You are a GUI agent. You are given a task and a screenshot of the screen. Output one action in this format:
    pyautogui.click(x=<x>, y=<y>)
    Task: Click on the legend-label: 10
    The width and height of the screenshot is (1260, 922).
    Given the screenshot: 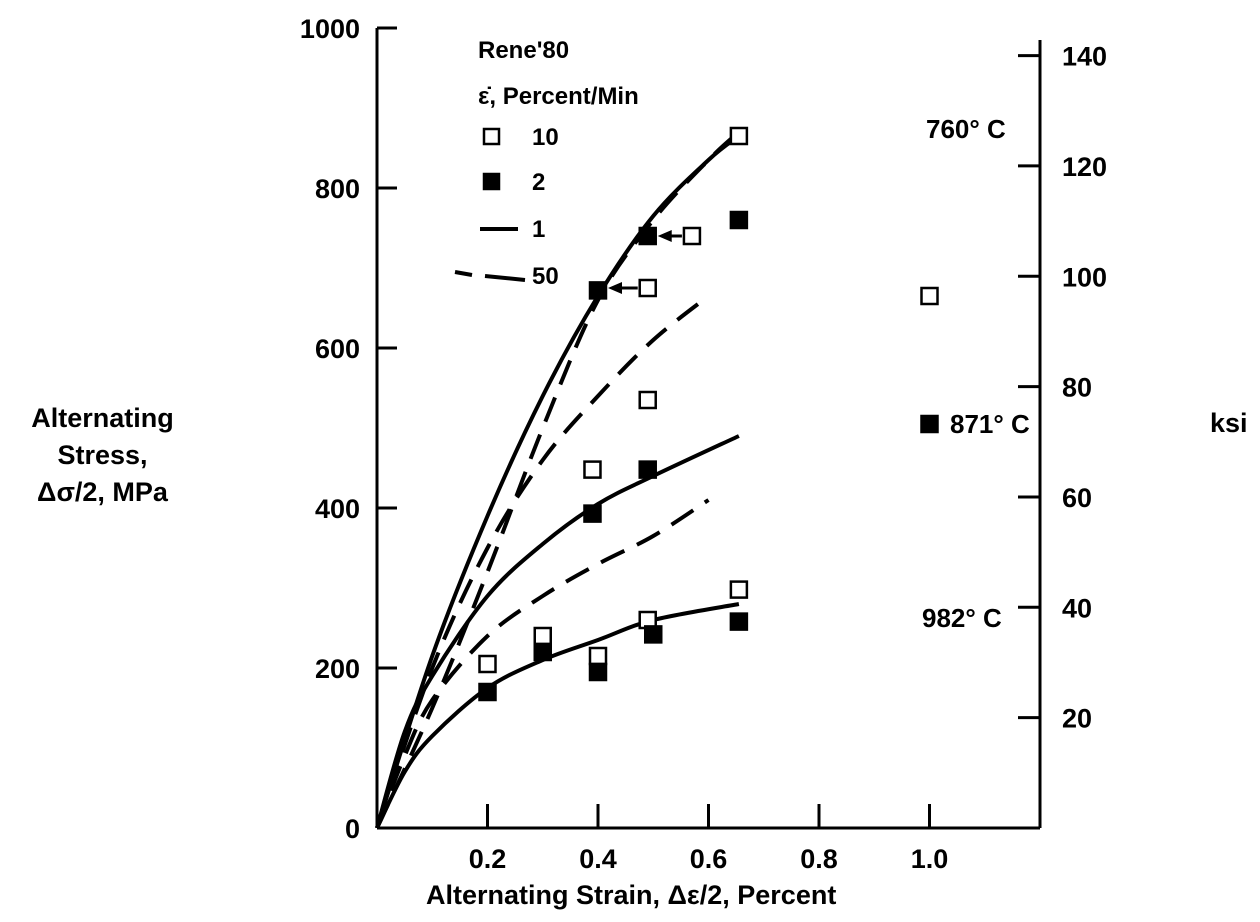 What is the action you would take?
    pyautogui.click(x=545, y=137)
    